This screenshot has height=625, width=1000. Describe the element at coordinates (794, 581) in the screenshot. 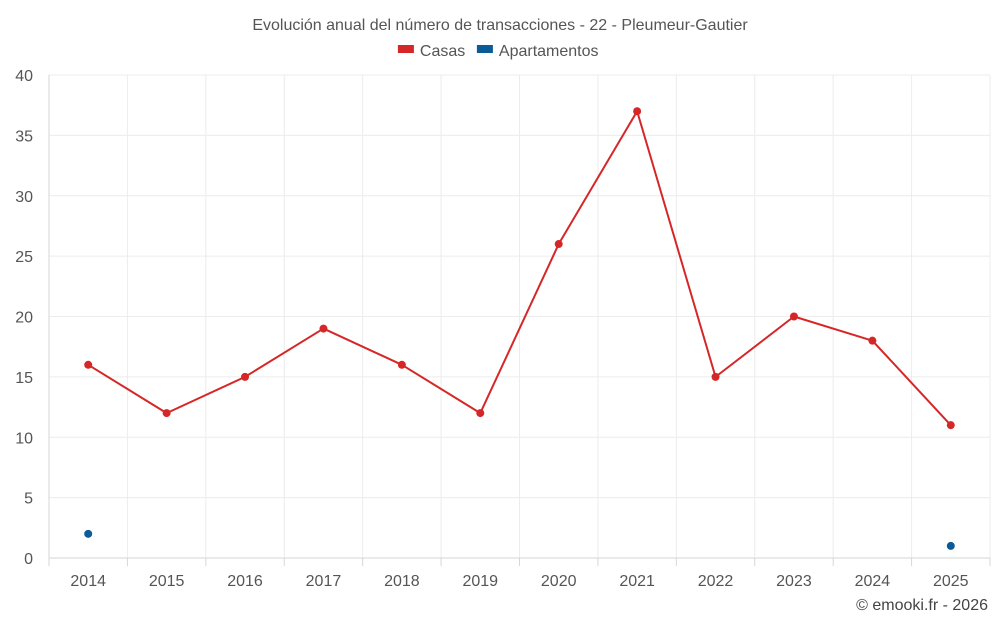

I see `x-tick-label: 2023` at that location.